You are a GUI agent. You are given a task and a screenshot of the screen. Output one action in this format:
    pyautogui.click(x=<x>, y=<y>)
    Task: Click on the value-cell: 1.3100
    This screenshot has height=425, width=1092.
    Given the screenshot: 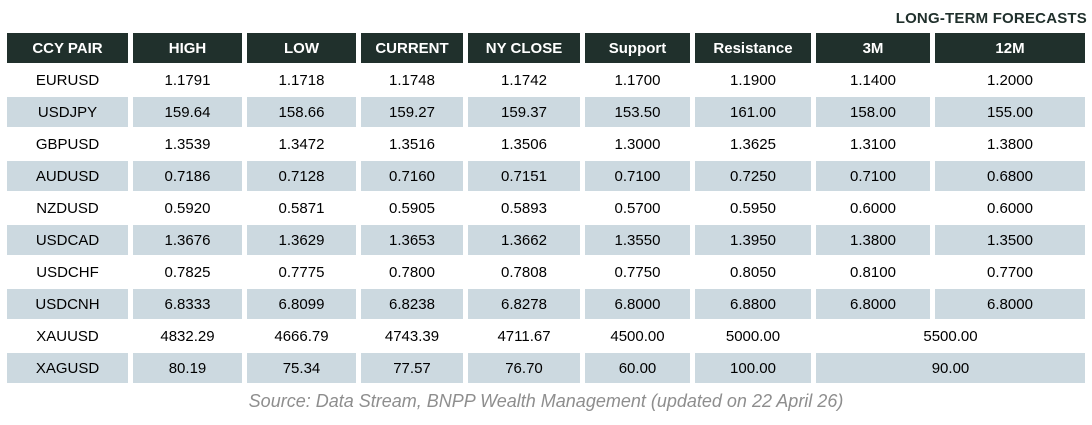 What is the action you would take?
    pyautogui.click(x=873, y=144)
    